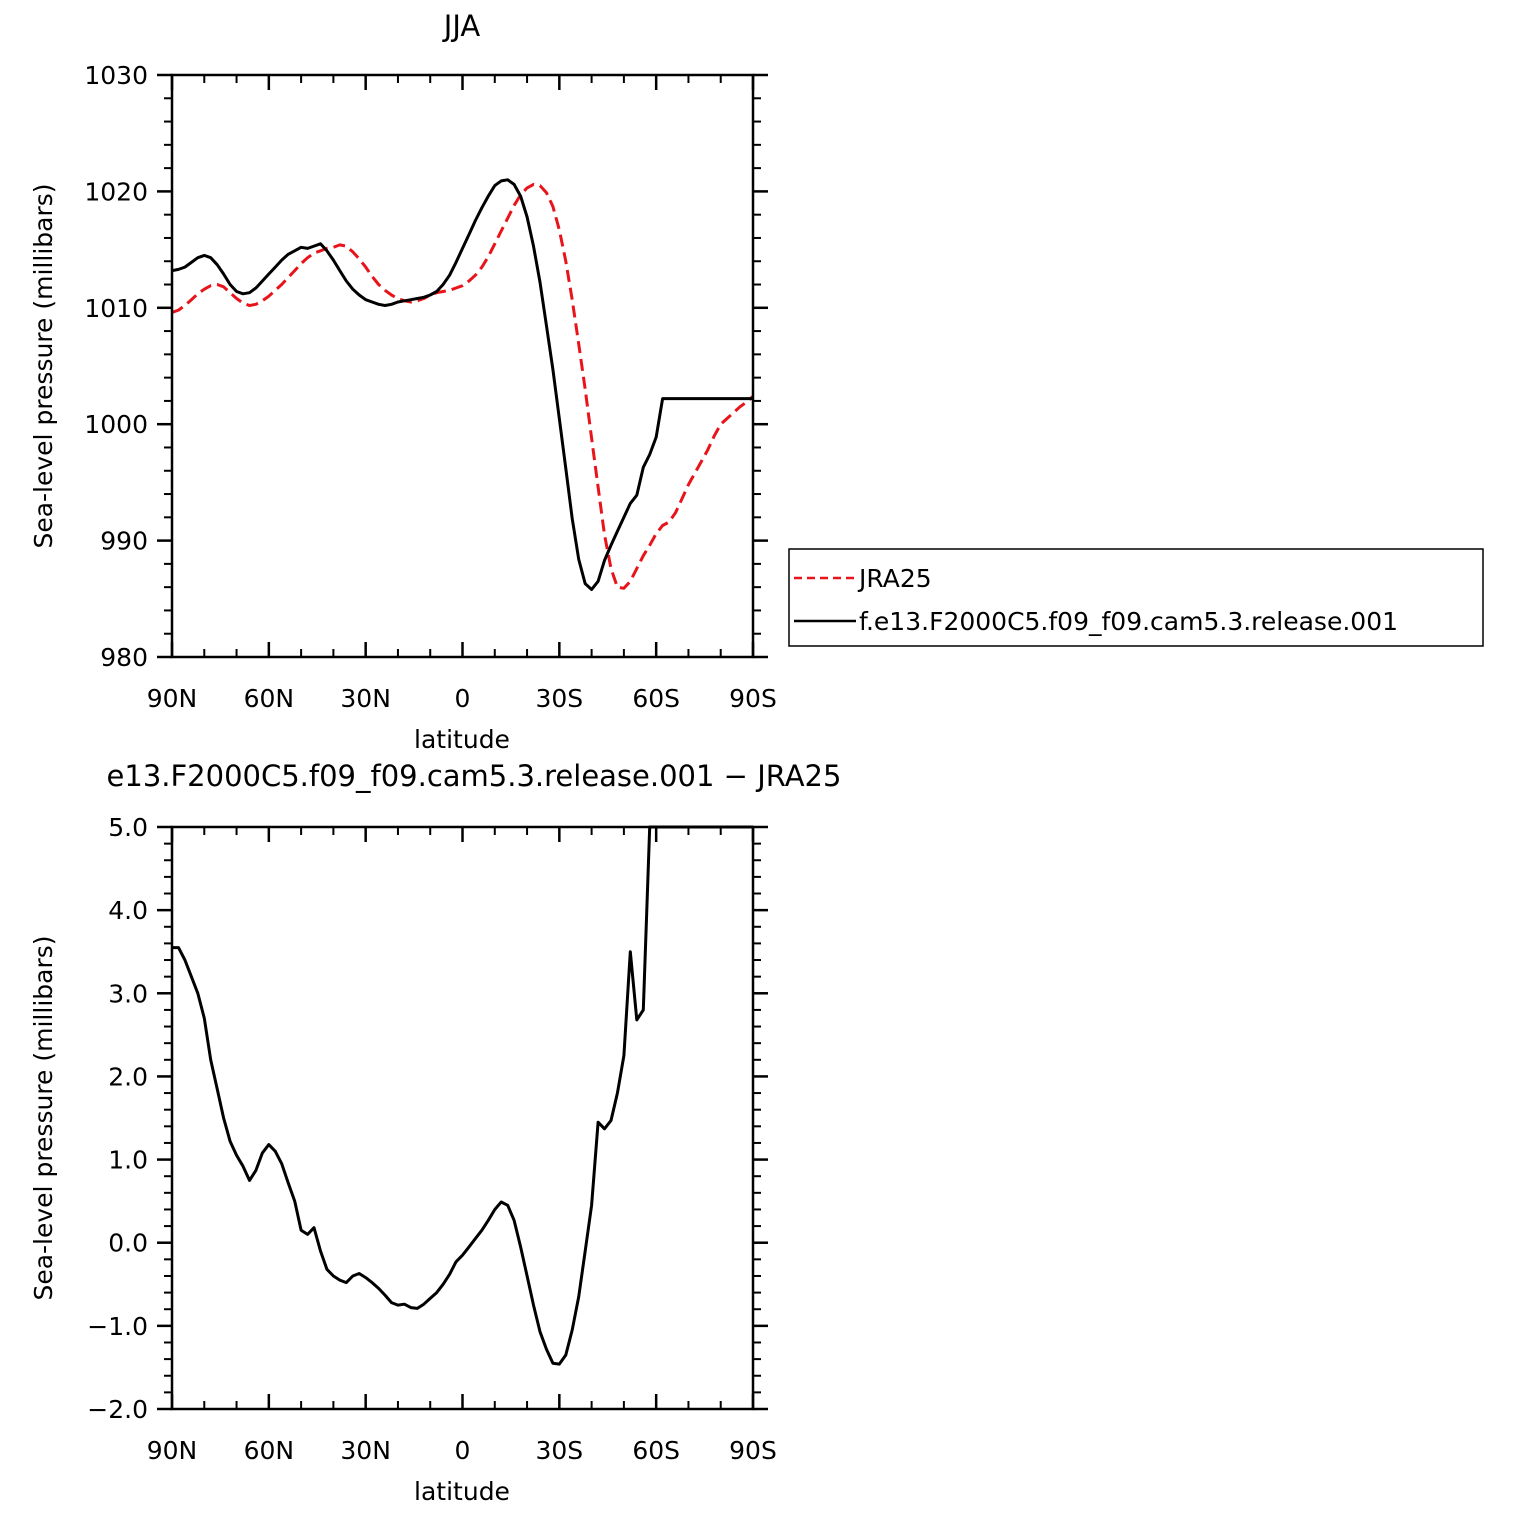 The width and height of the screenshot is (1513, 1513). Describe the element at coordinates (124, 541) in the screenshot. I see `top-y-tick-label: 990` at that location.